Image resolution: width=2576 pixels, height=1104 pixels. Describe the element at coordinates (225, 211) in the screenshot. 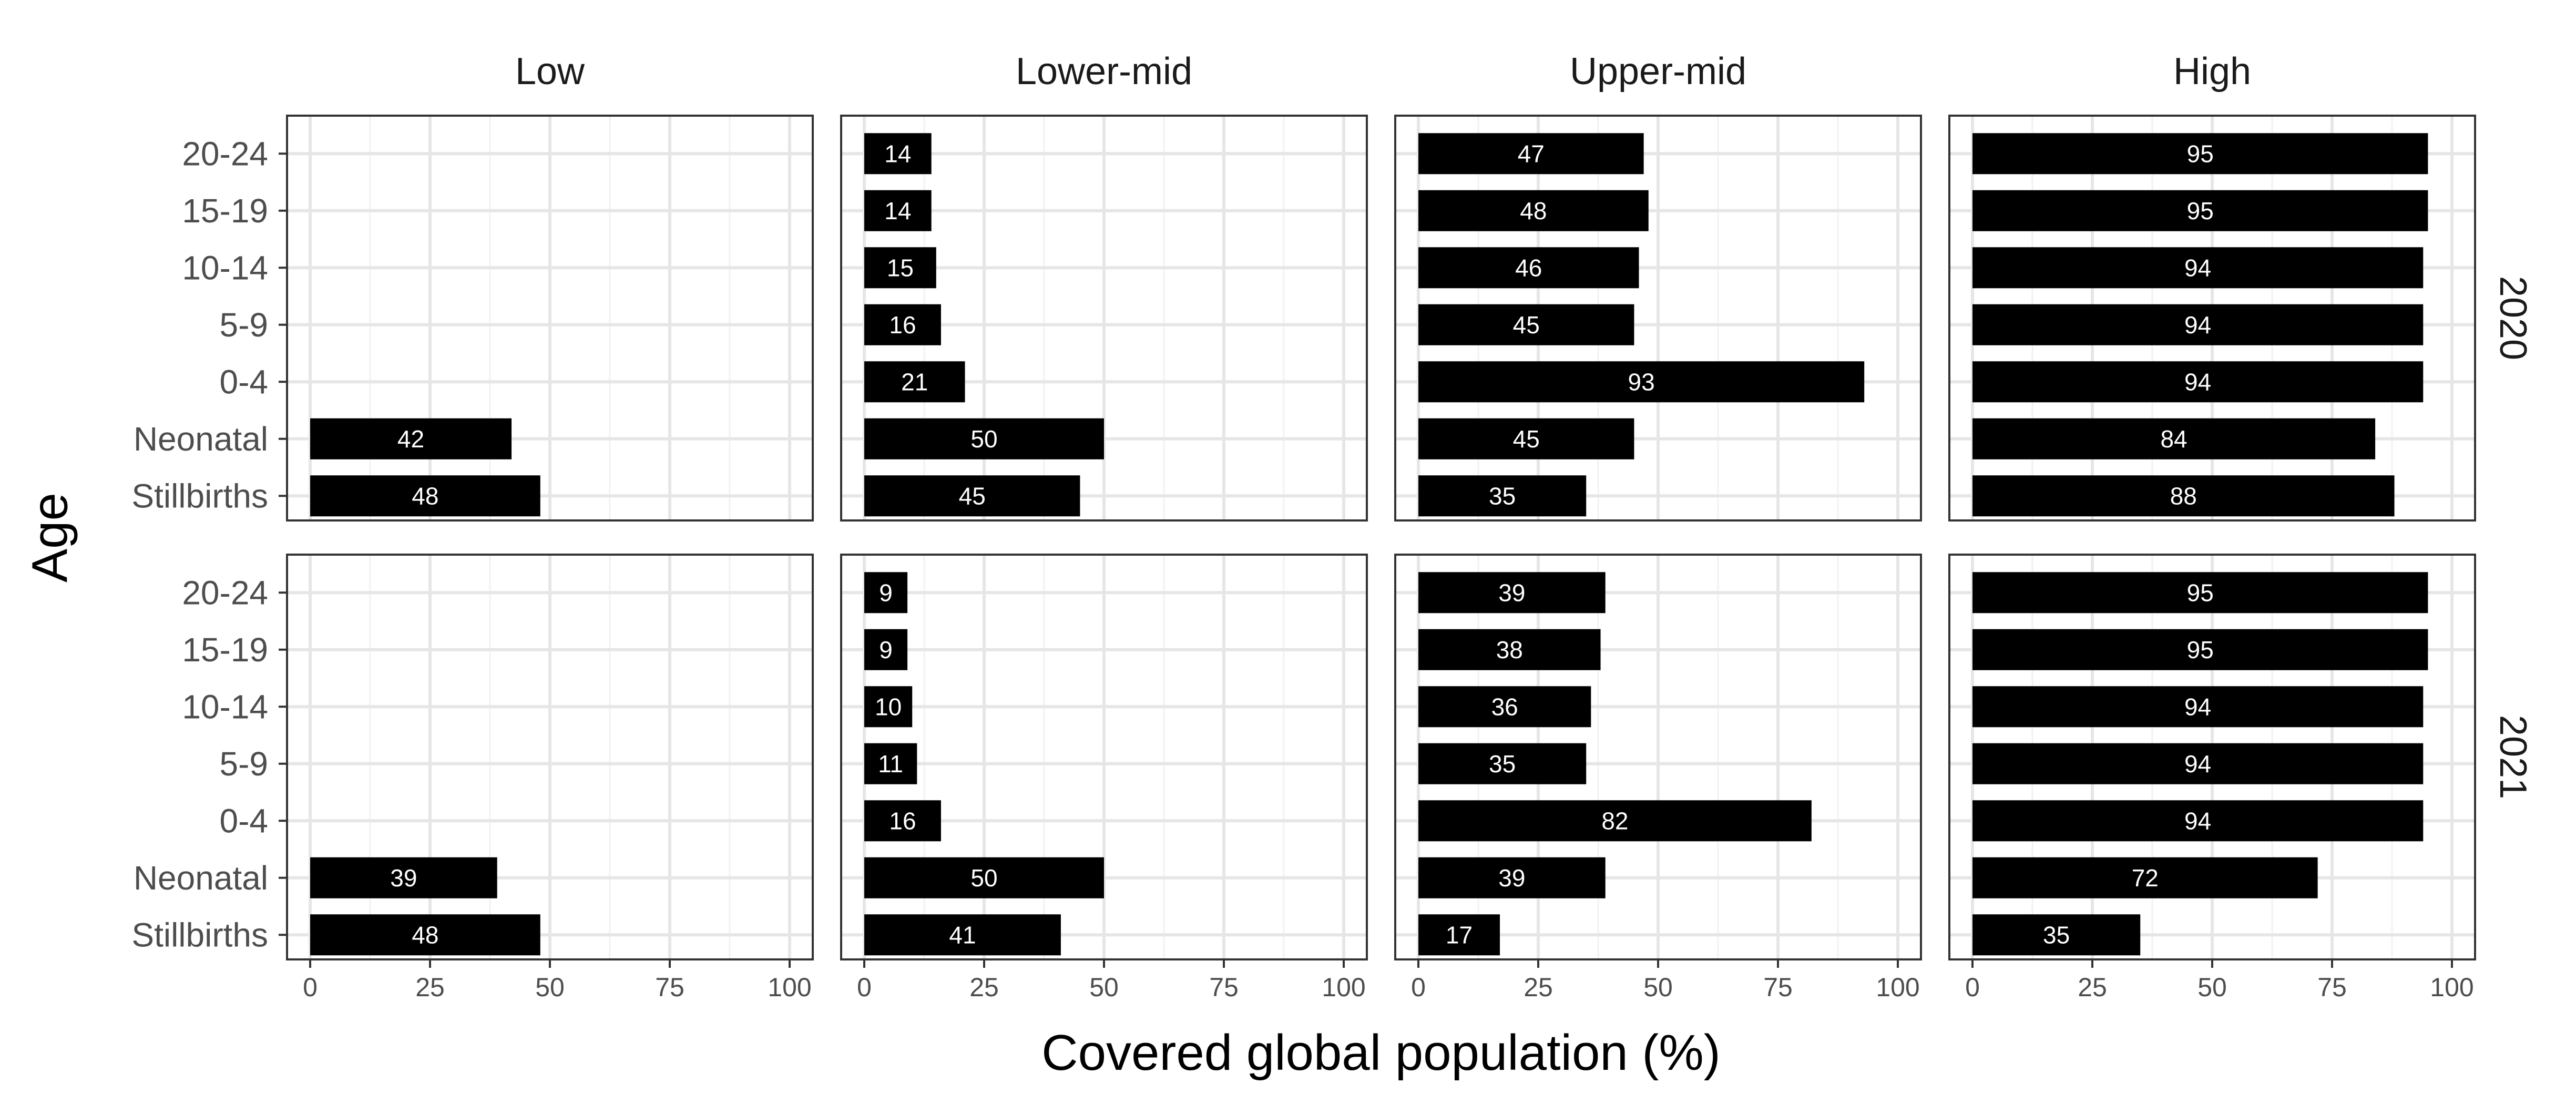

I see `y-tick-label: 15-19` at that location.